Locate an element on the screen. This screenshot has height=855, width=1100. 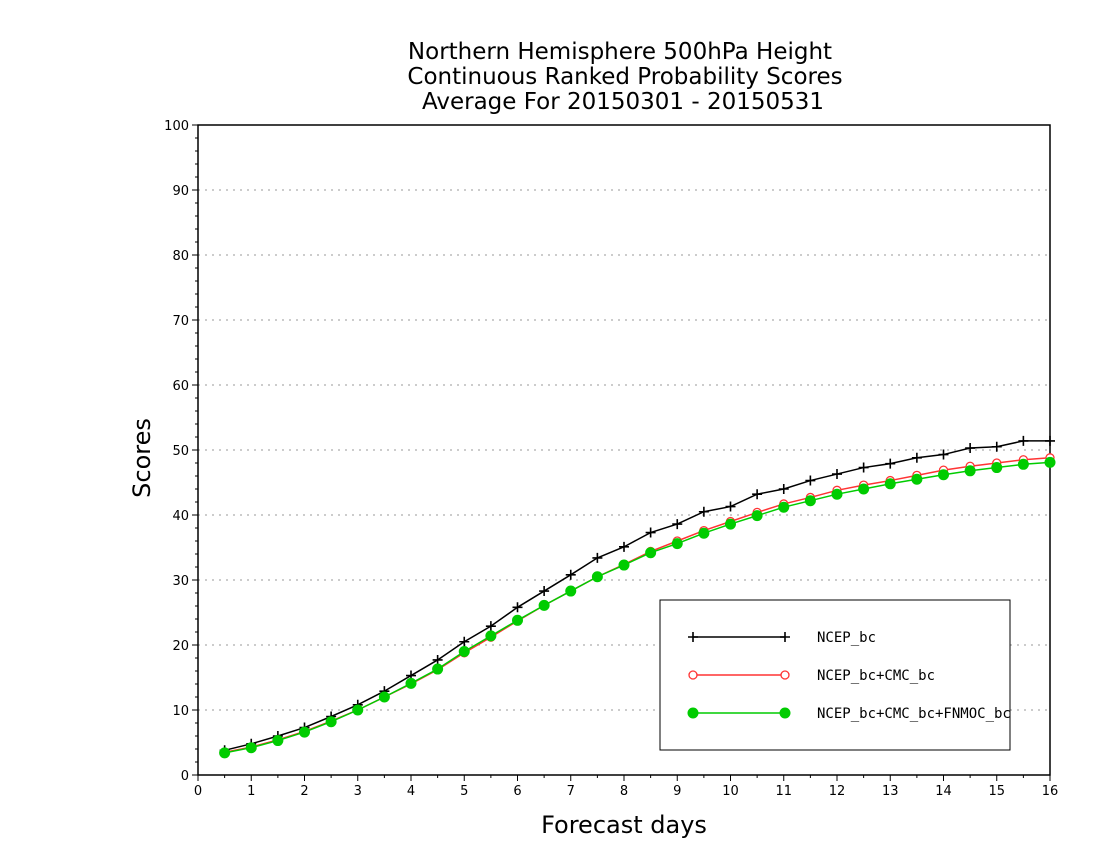
x-tick-label: 10 is located at coordinates (730, 791).